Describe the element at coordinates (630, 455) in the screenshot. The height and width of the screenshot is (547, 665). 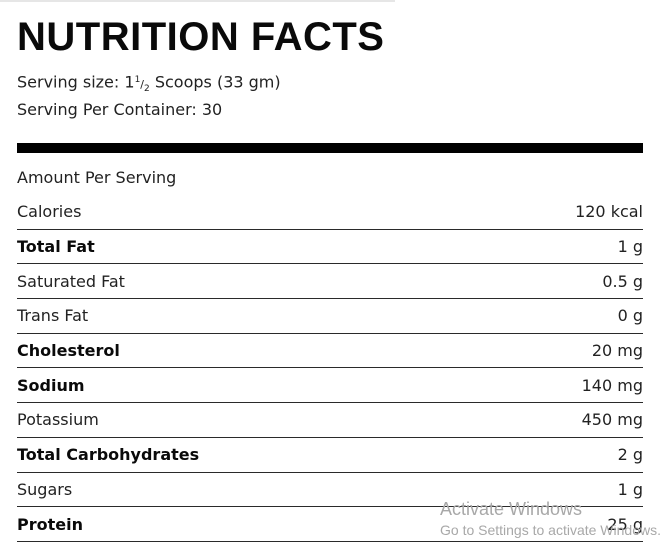
I see `nutrient-value: 2 g` at that location.